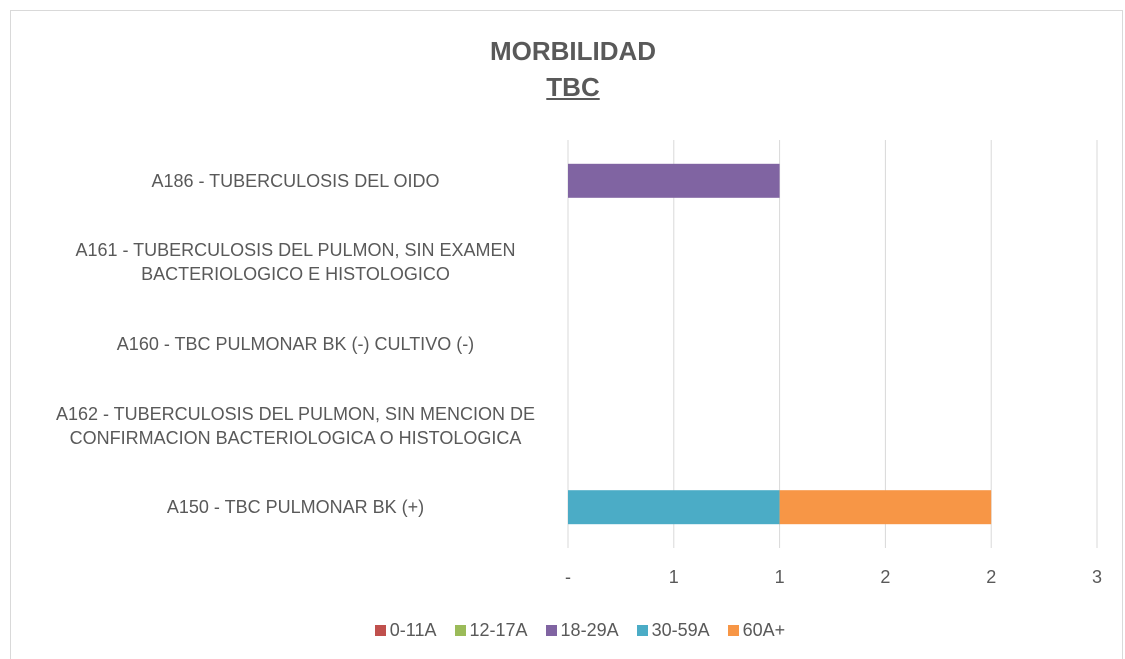 The image size is (1125, 659). I want to click on legend-item: 0-11A, so click(405, 630).